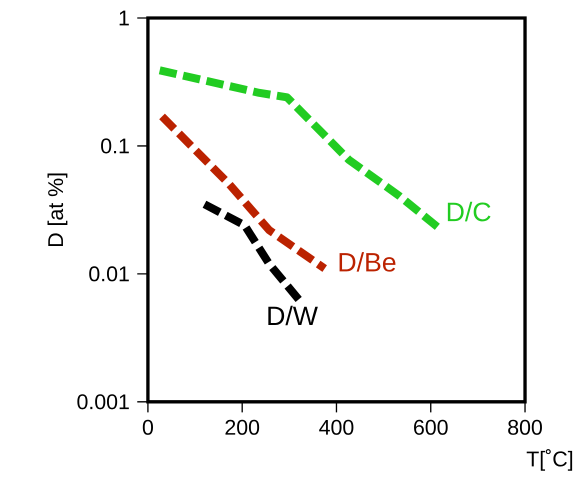 This screenshot has height=494, width=582. What do you see at coordinates (549, 460) in the screenshot?
I see `x-axis-title: T[˚C]` at bounding box center [549, 460].